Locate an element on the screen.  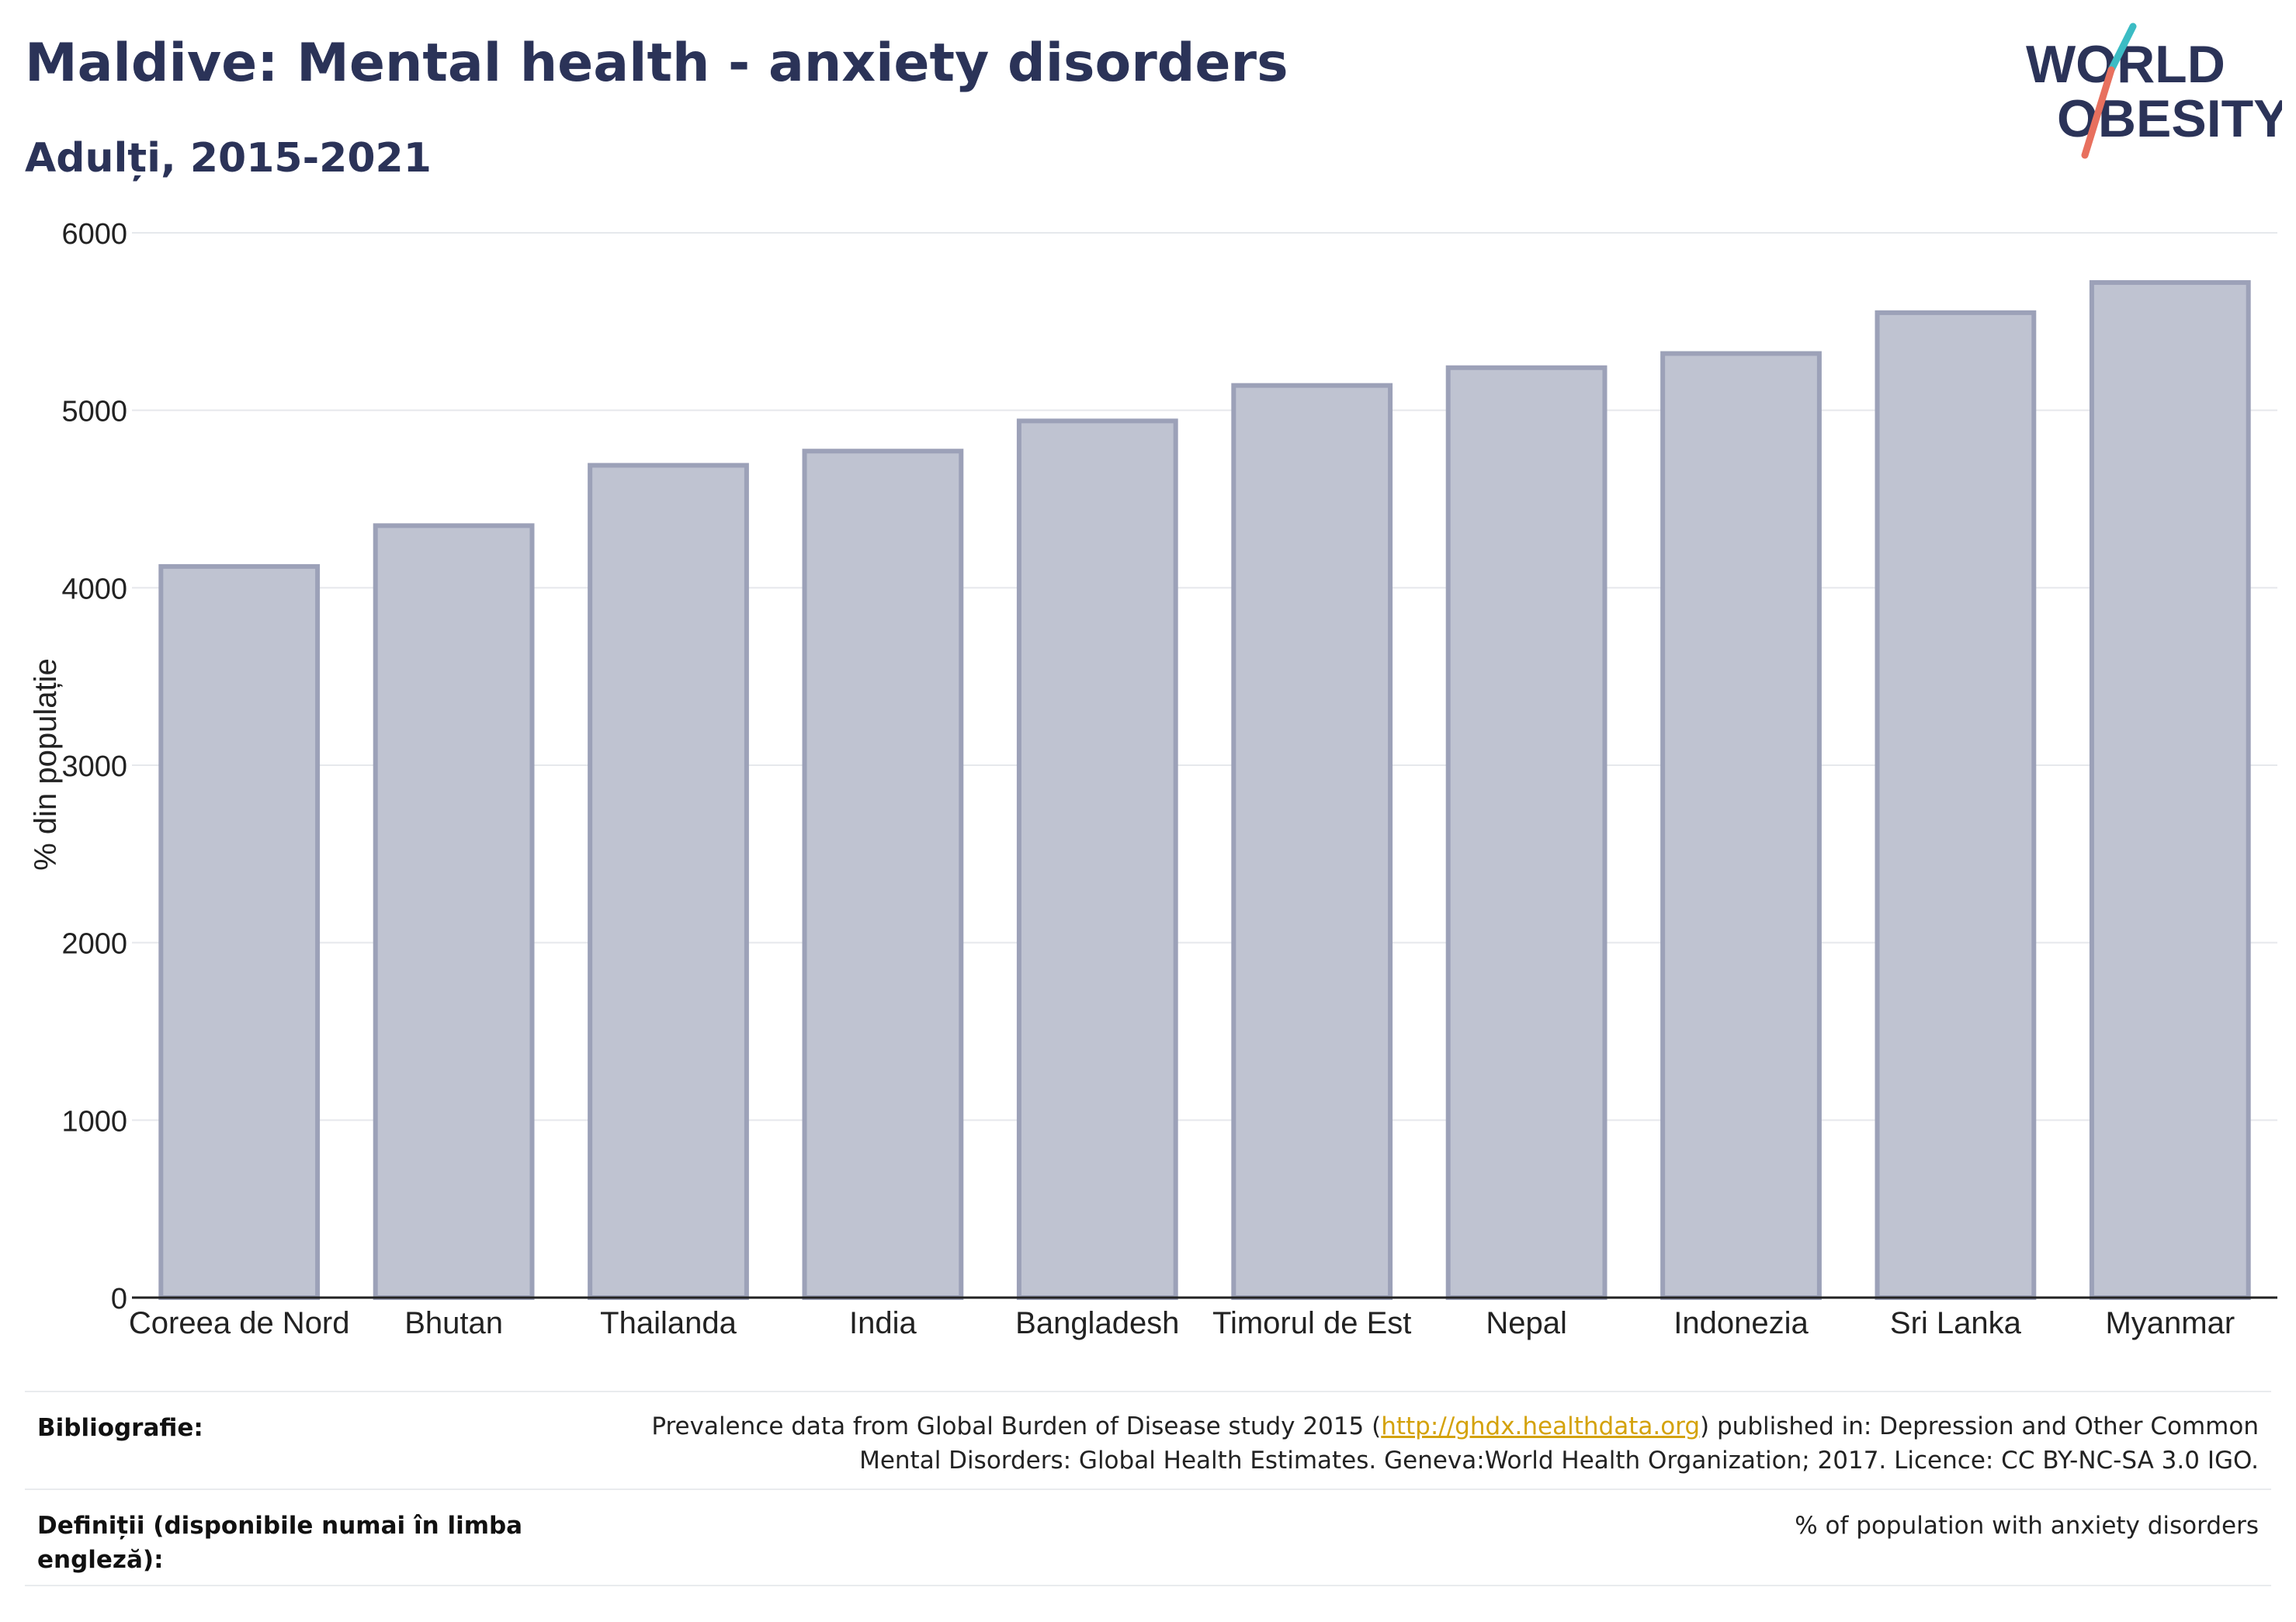
y-axis-label: % din populație is located at coordinates (46, 764).